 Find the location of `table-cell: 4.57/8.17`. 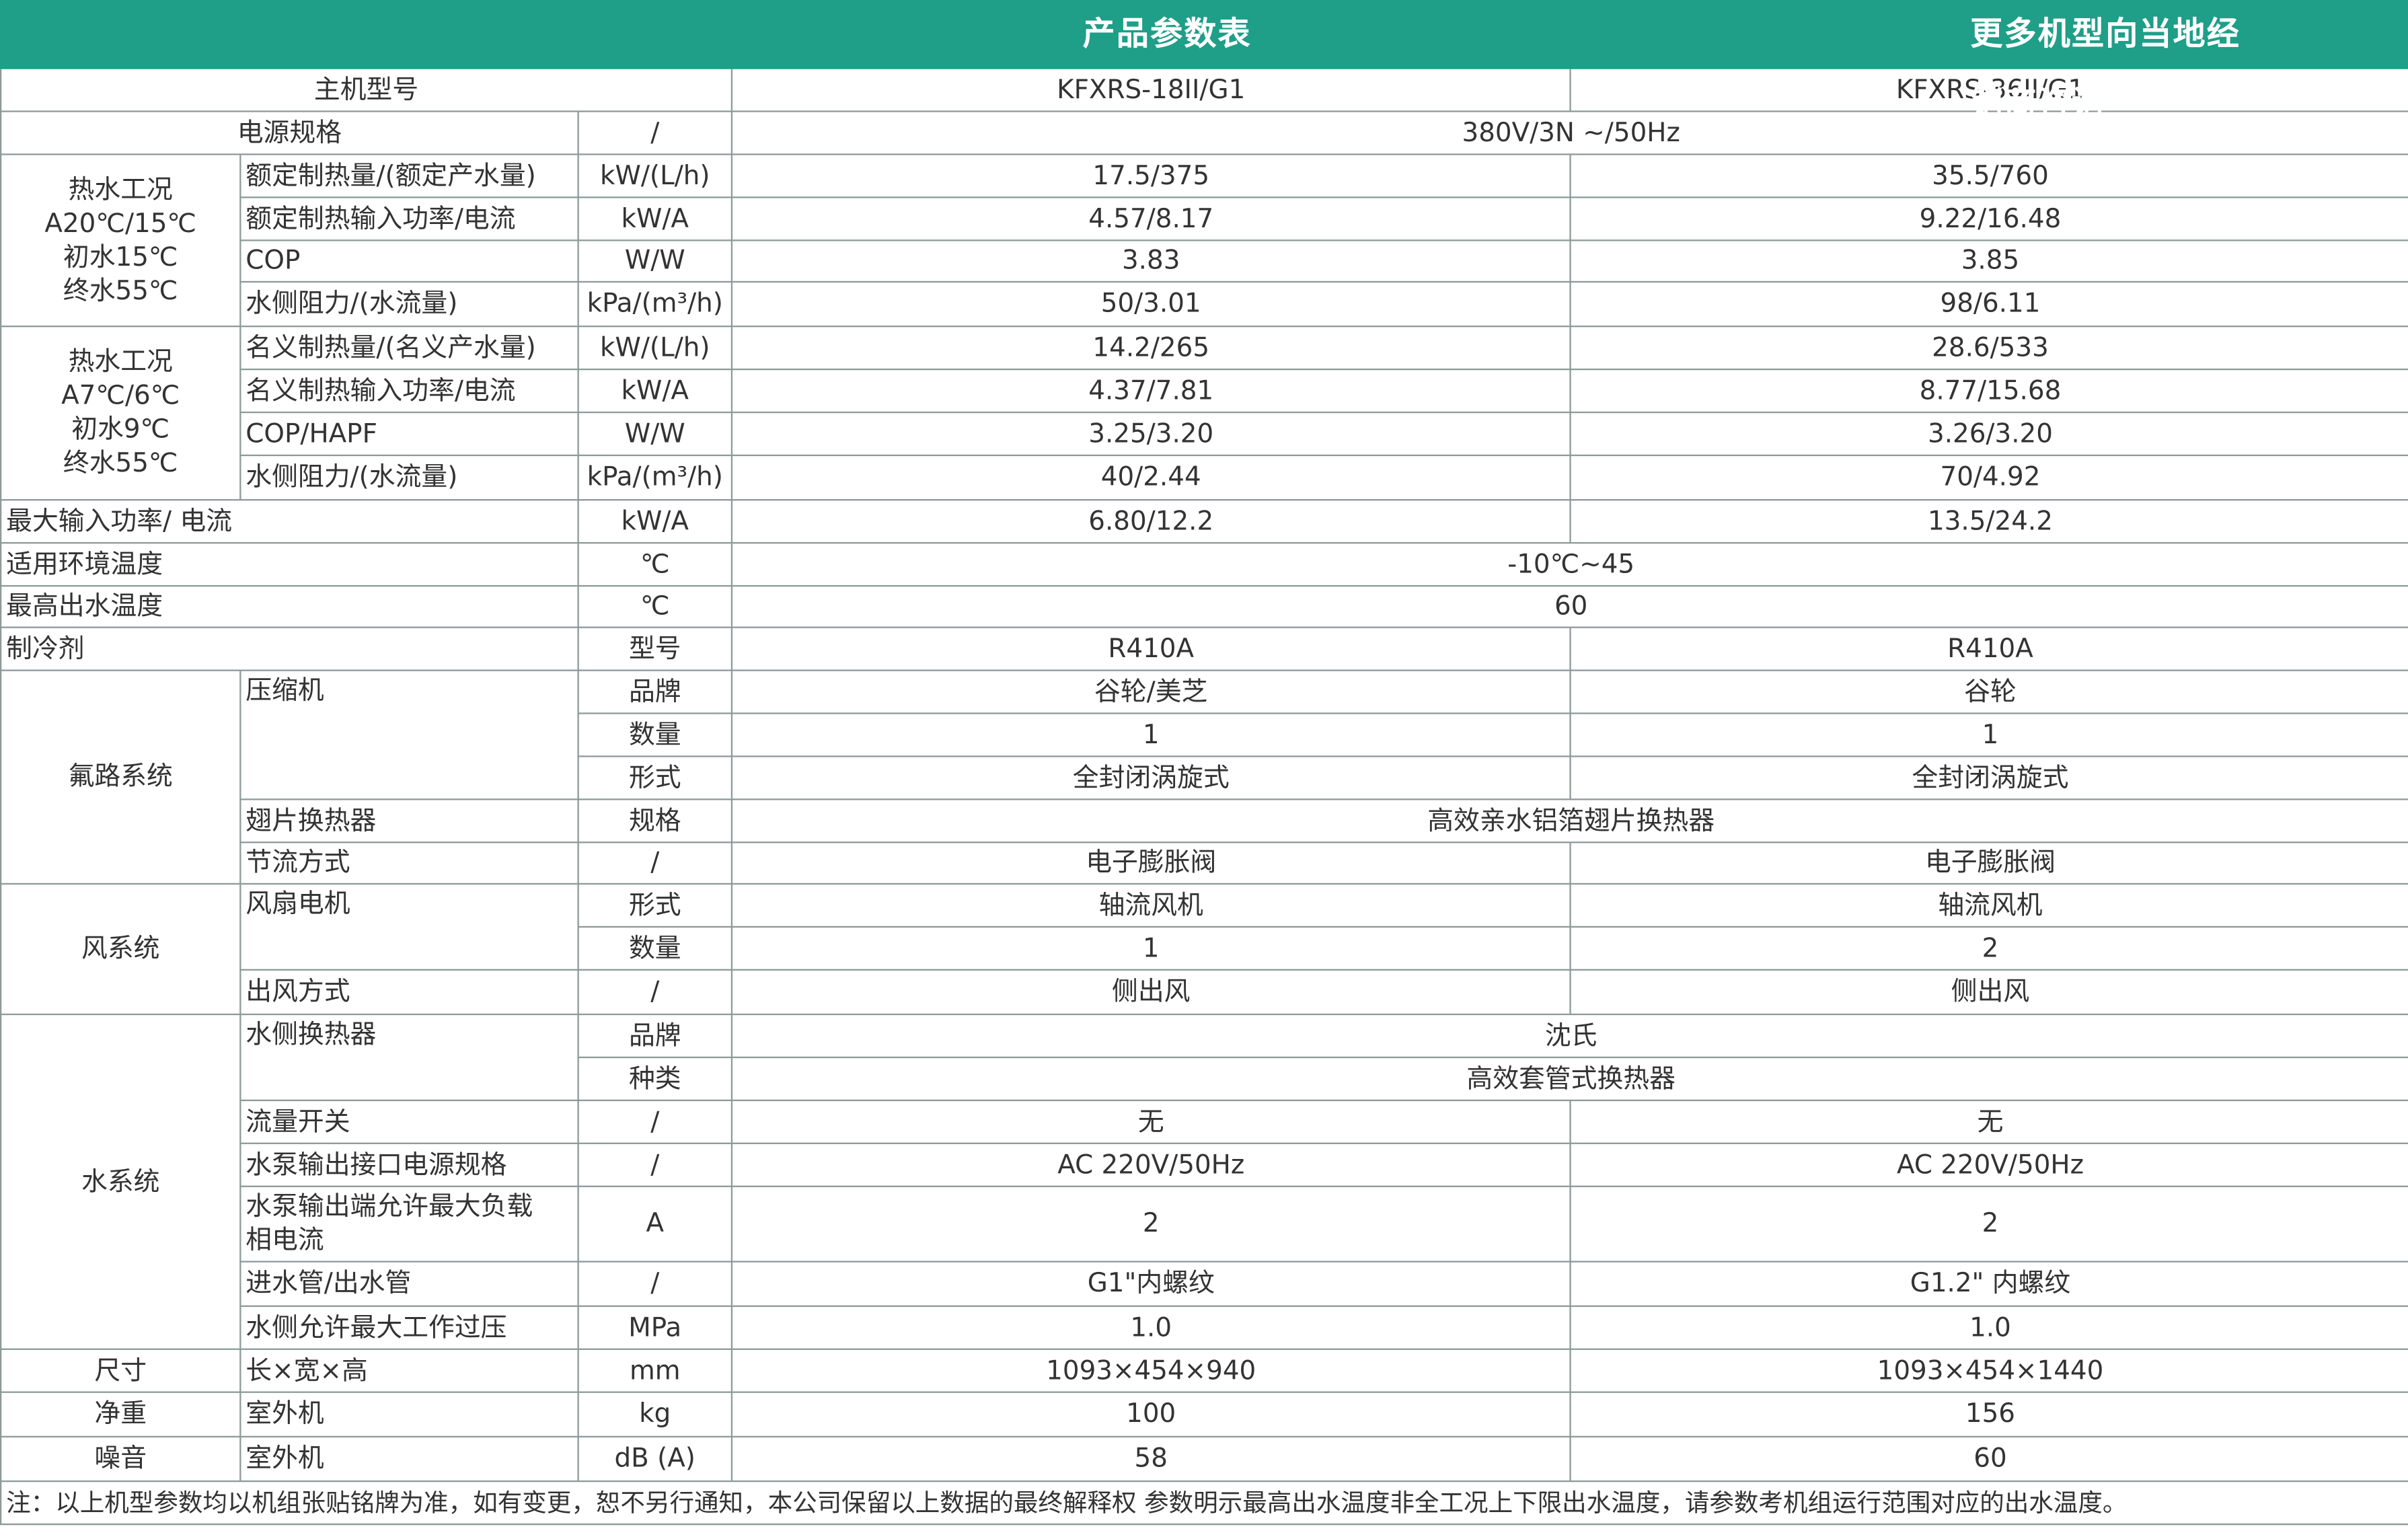

table-cell: 4.57/8.17 is located at coordinates (1151, 219).